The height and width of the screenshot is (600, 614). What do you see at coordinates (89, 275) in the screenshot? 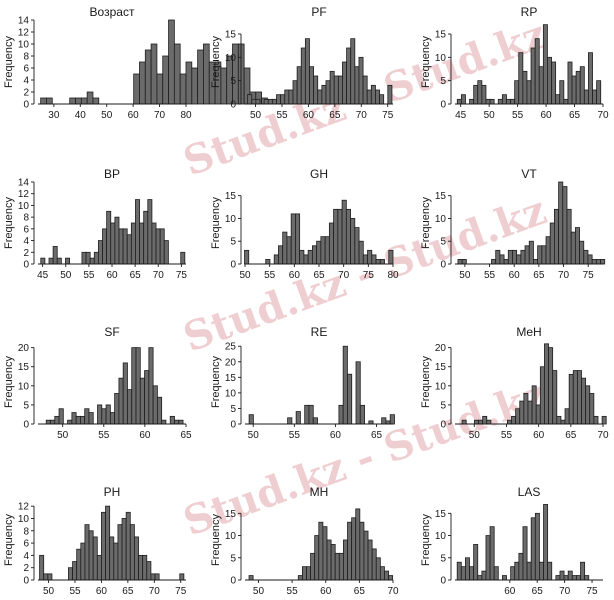
I see `x-tick-label: 55` at bounding box center [89, 275].